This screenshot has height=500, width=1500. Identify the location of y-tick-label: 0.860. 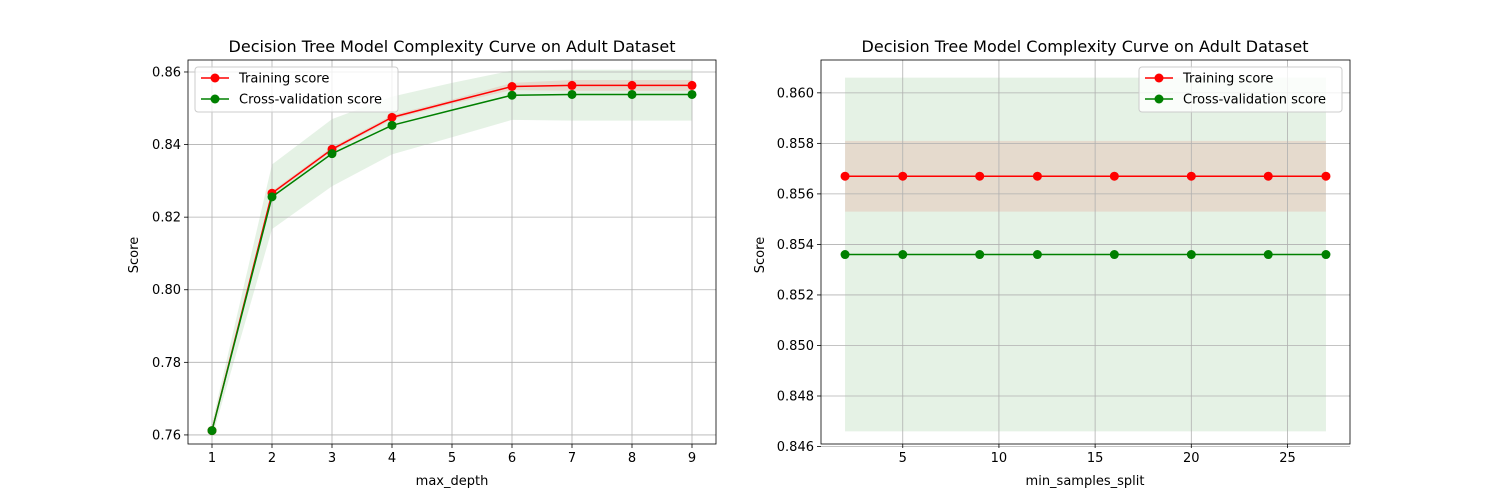
(795, 93).